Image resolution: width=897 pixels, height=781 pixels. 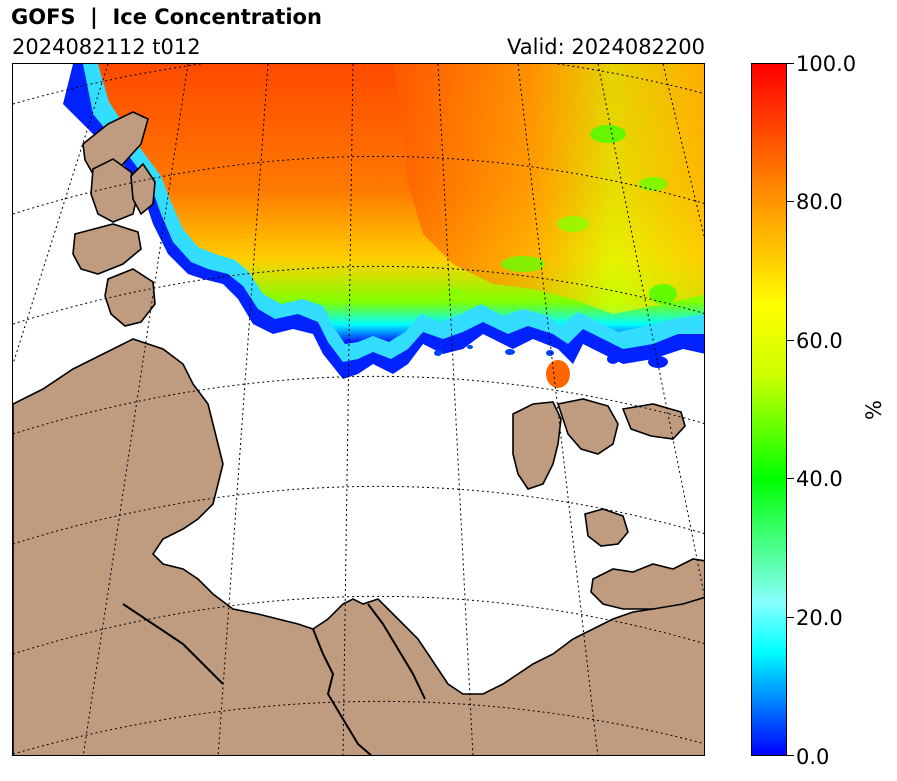 What do you see at coordinates (826, 64) in the screenshot?
I see `colorbar-tick-label: 100.0` at bounding box center [826, 64].